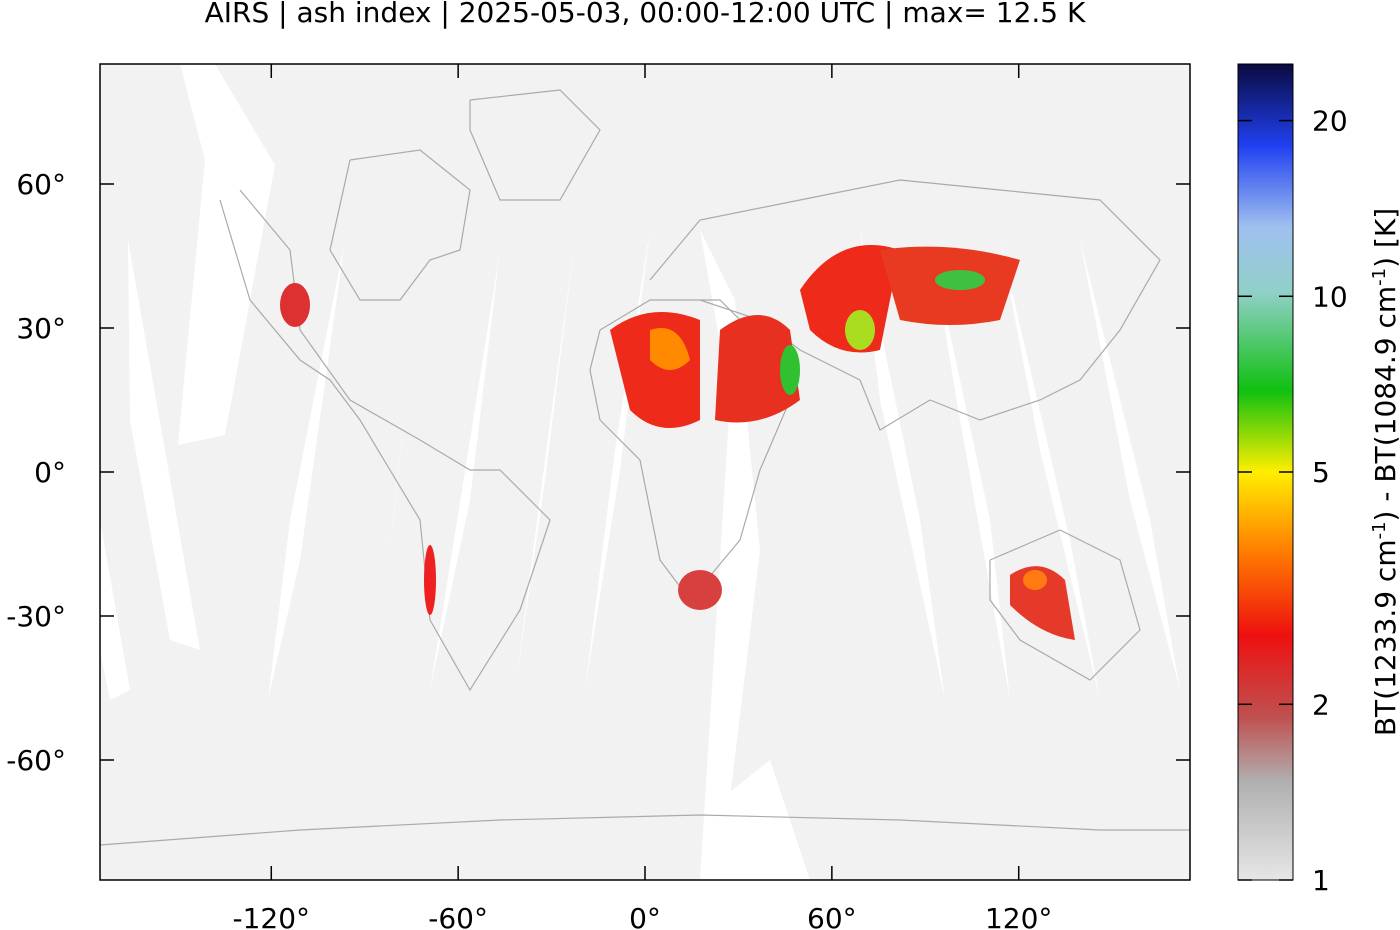 This screenshot has width=1400, height=930. What do you see at coordinates (458, 916) in the screenshot?
I see `x-tick-label: -60°` at bounding box center [458, 916].